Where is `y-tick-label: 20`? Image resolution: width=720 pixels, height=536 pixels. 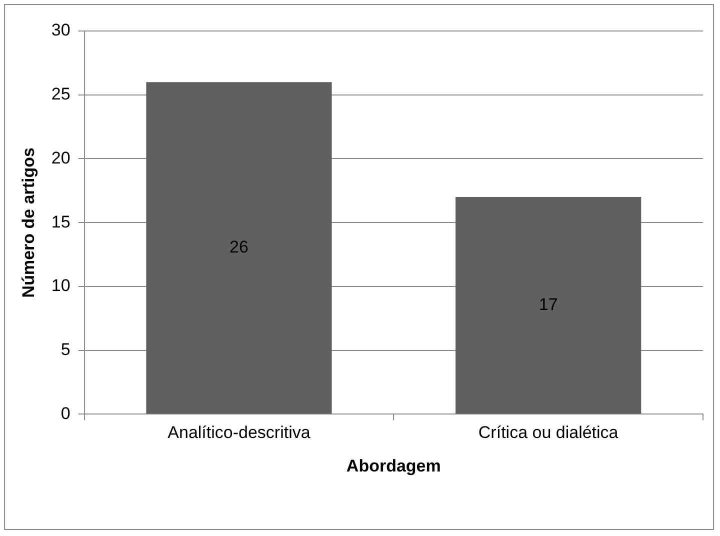 y-tick-label: 20 is located at coordinates (60, 158).